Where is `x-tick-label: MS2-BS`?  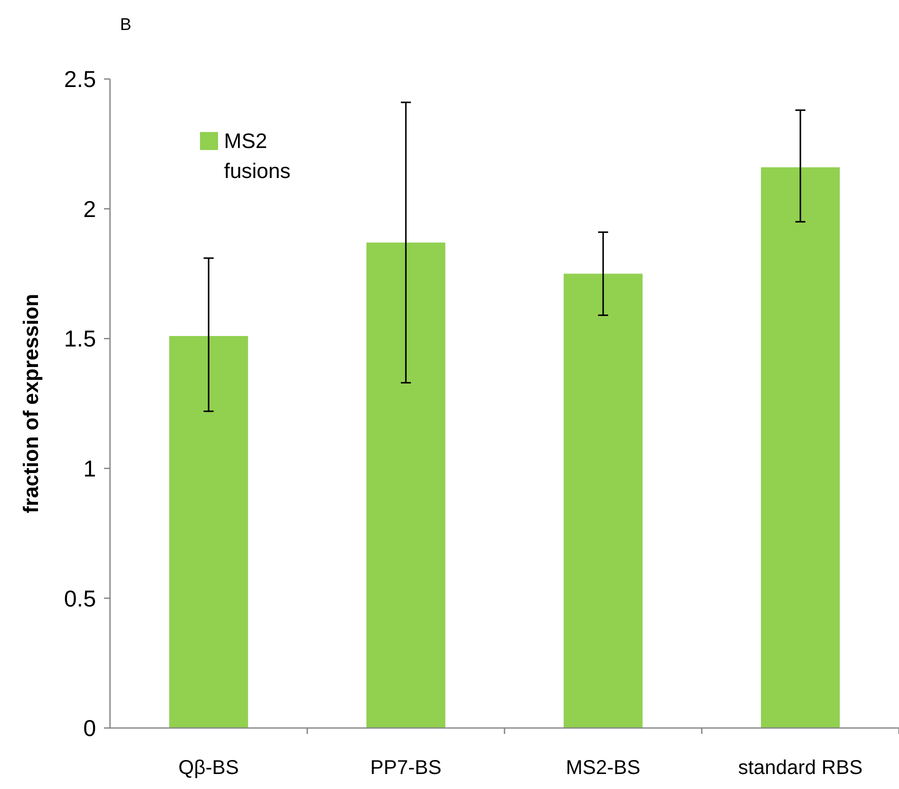 x-tick-label: MS2-BS is located at coordinates (603, 768).